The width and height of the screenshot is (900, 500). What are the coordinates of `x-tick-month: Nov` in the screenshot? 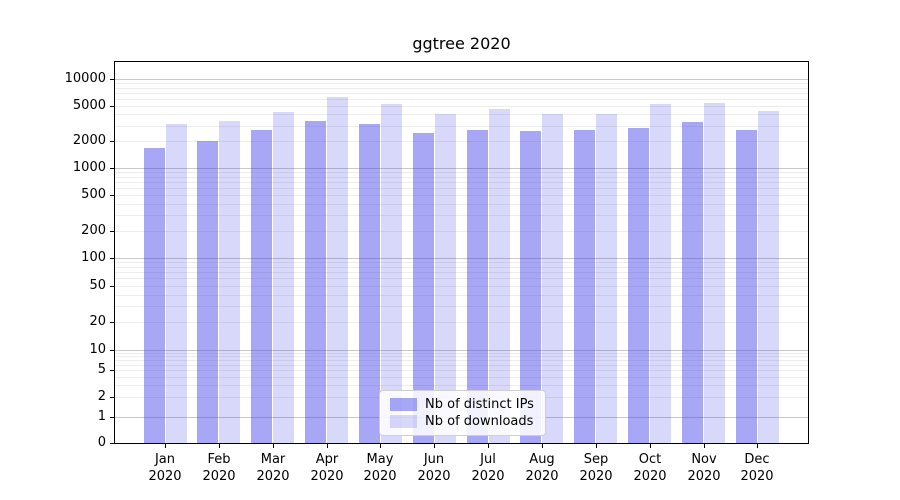 It's located at (704, 459).